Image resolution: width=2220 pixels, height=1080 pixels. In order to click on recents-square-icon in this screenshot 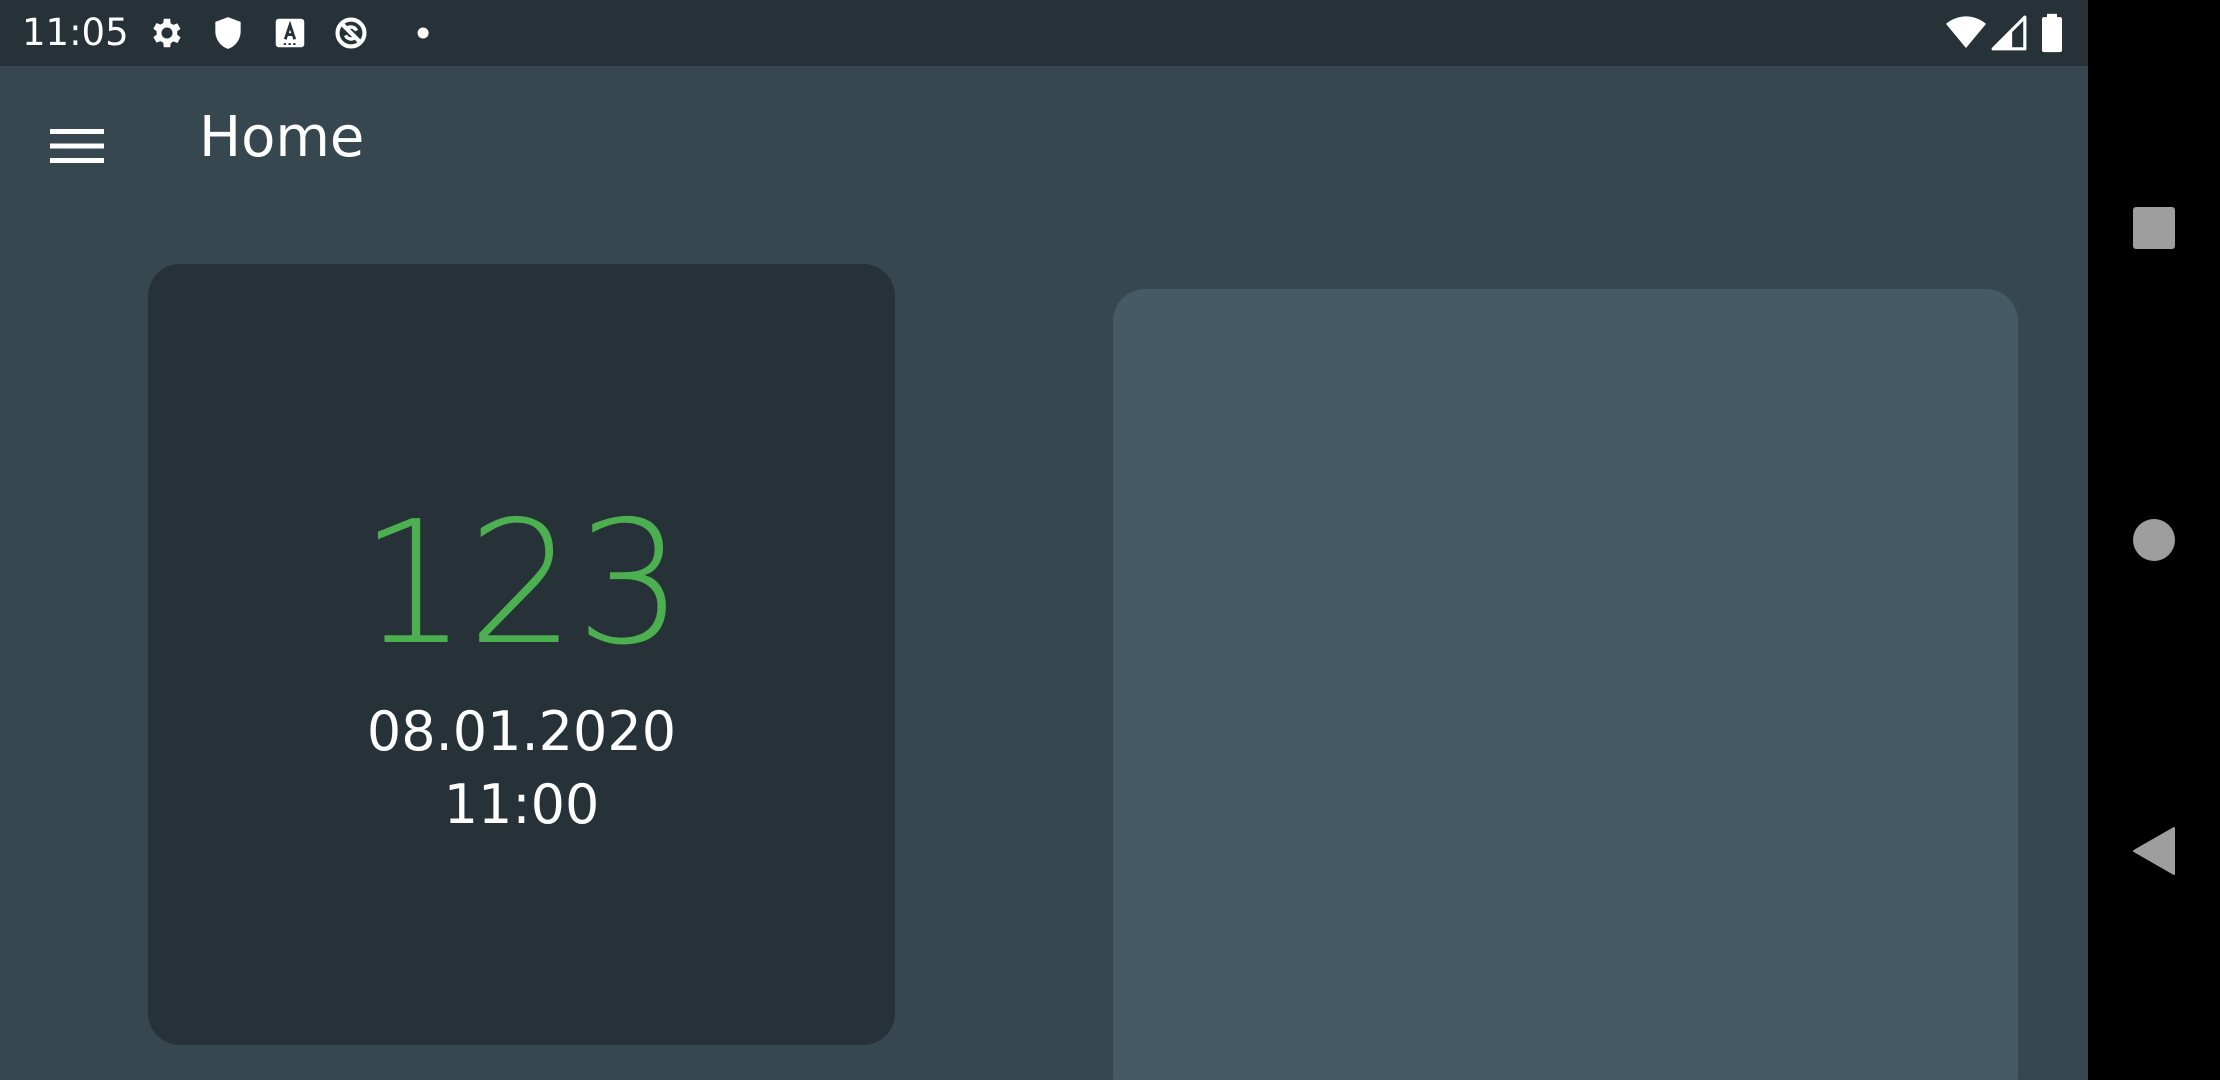, I will do `click(2154, 228)`.